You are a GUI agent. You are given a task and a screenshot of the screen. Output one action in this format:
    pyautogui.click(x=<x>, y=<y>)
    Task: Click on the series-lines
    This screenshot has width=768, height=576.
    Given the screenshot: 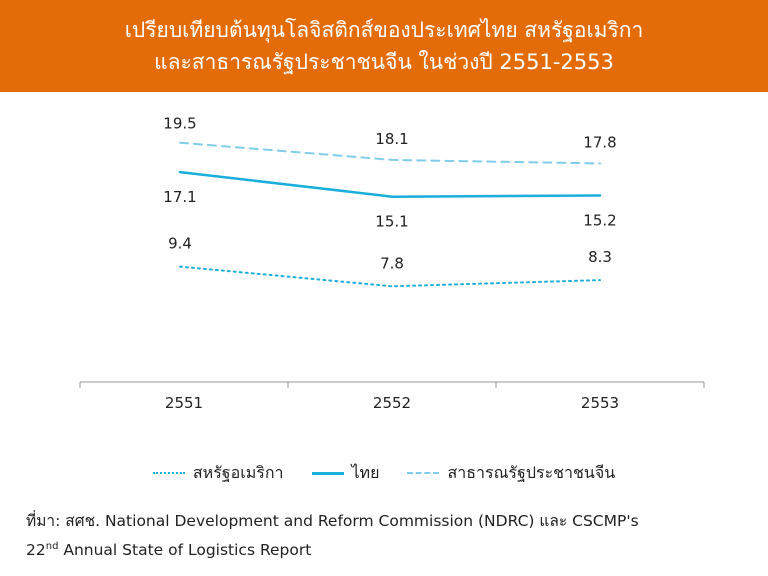 What is the action you would take?
    pyautogui.click(x=390, y=214)
    